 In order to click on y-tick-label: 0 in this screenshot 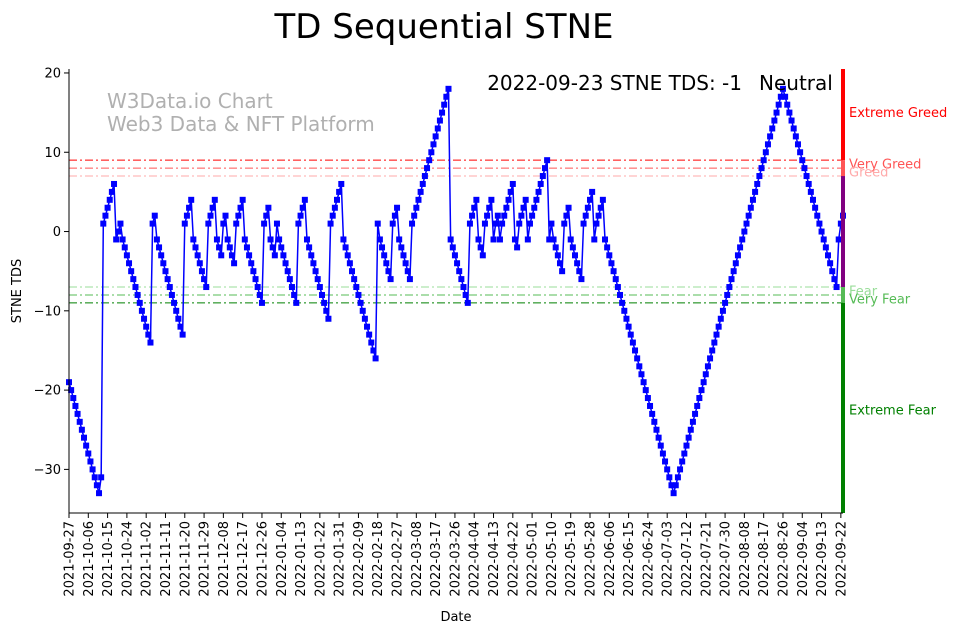, I will do `click(57, 232)`.